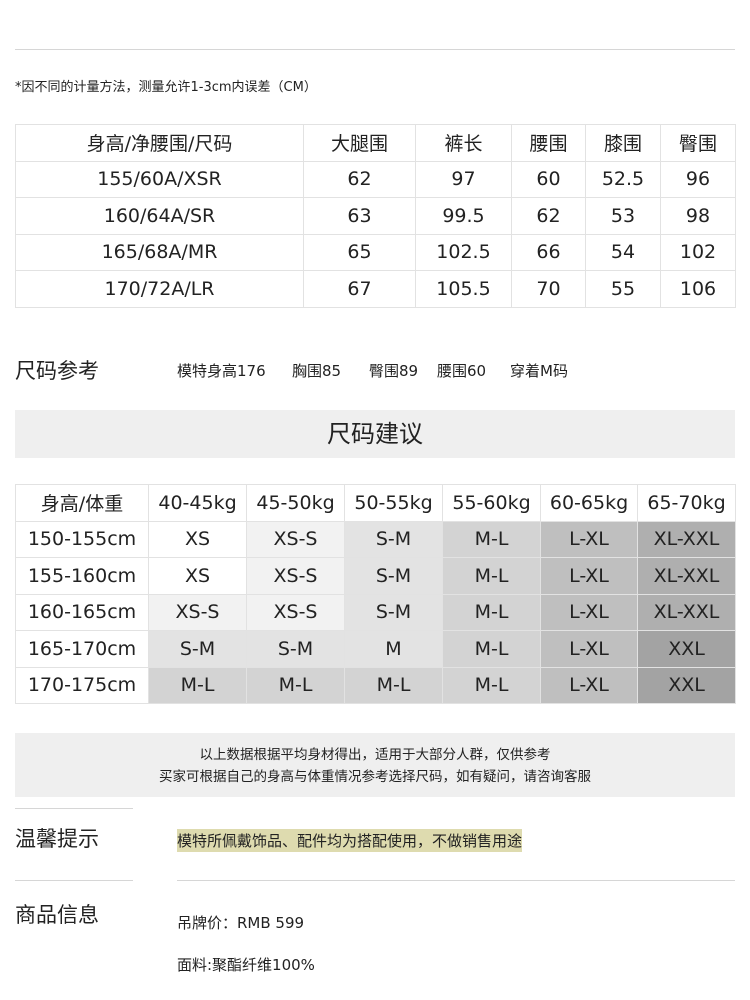  I want to click on cell: 70, so click(548, 289).